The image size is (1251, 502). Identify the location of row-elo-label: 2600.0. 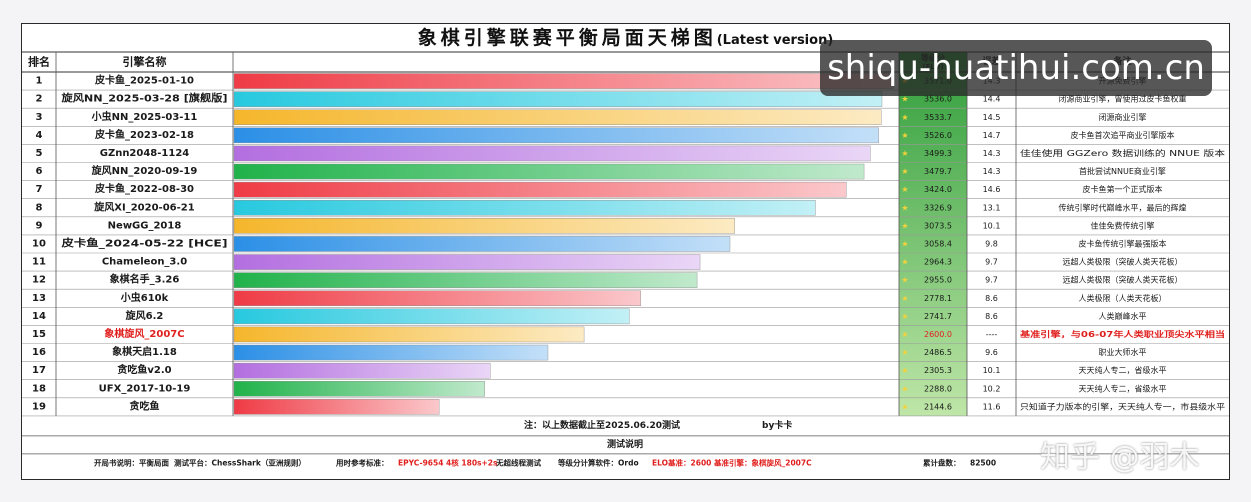
(938, 334).